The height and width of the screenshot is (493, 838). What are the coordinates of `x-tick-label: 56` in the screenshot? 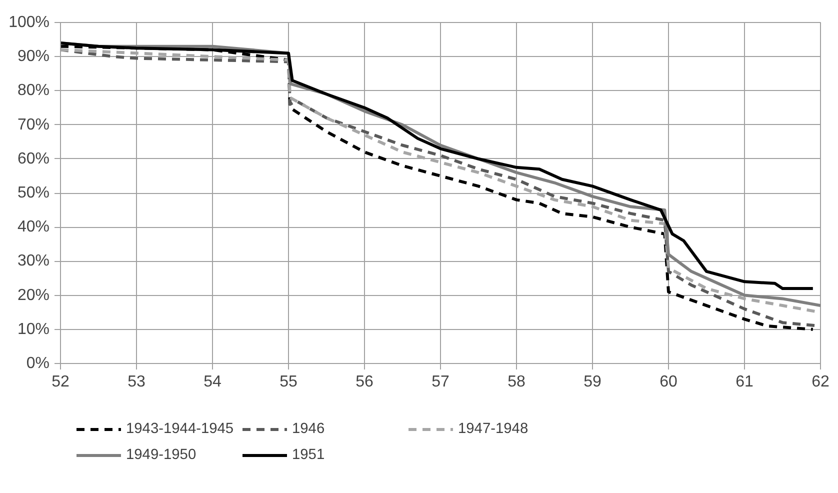 It's located at (365, 382).